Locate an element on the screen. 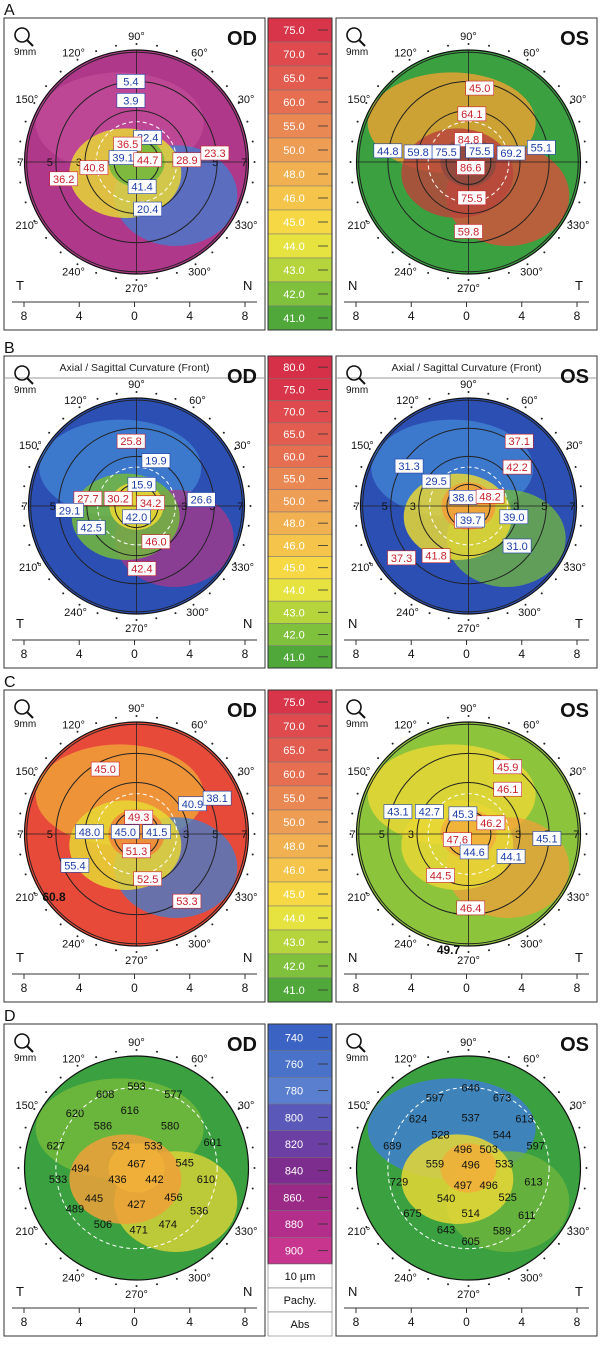 This screenshot has height=1346, width=607. scale-value: 45.0 is located at coordinates (293, 569).